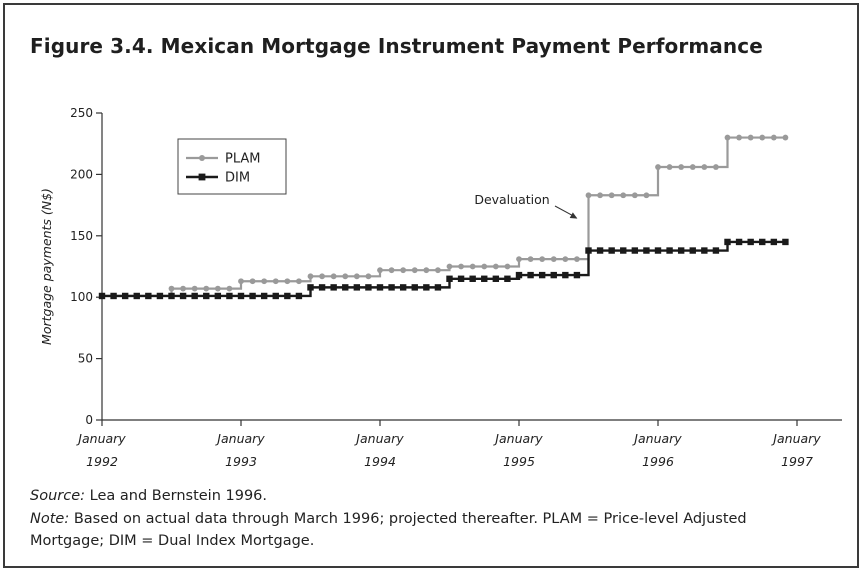 The height and width of the screenshot is (574, 866). Describe the element at coordinates (176, 496) in the screenshot. I see `source-text: Lea and Bernstein 1996.` at that location.